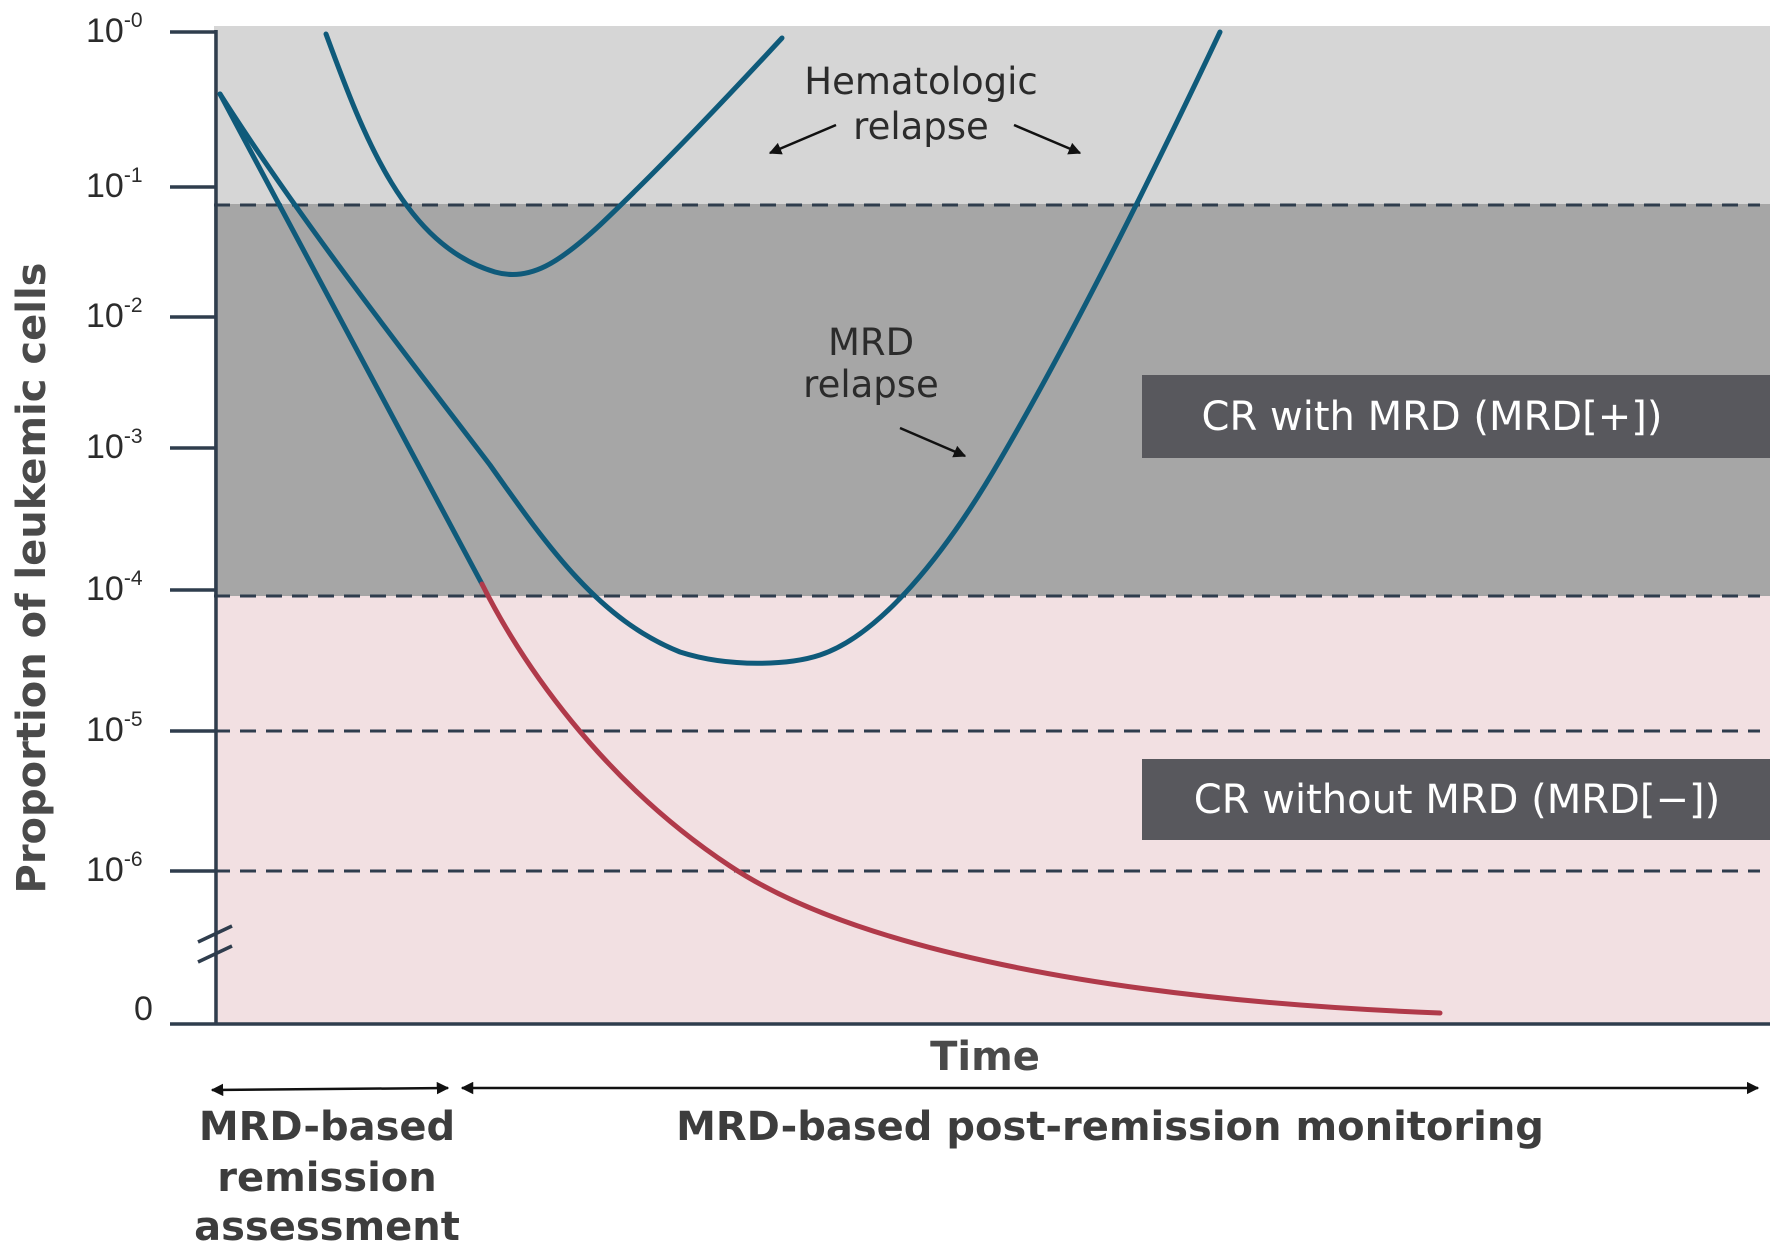 Image resolution: width=1770 pixels, height=1251 pixels. What do you see at coordinates (327, 1178) in the screenshot?
I see `remission-assessment-label-line2: remission` at bounding box center [327, 1178].